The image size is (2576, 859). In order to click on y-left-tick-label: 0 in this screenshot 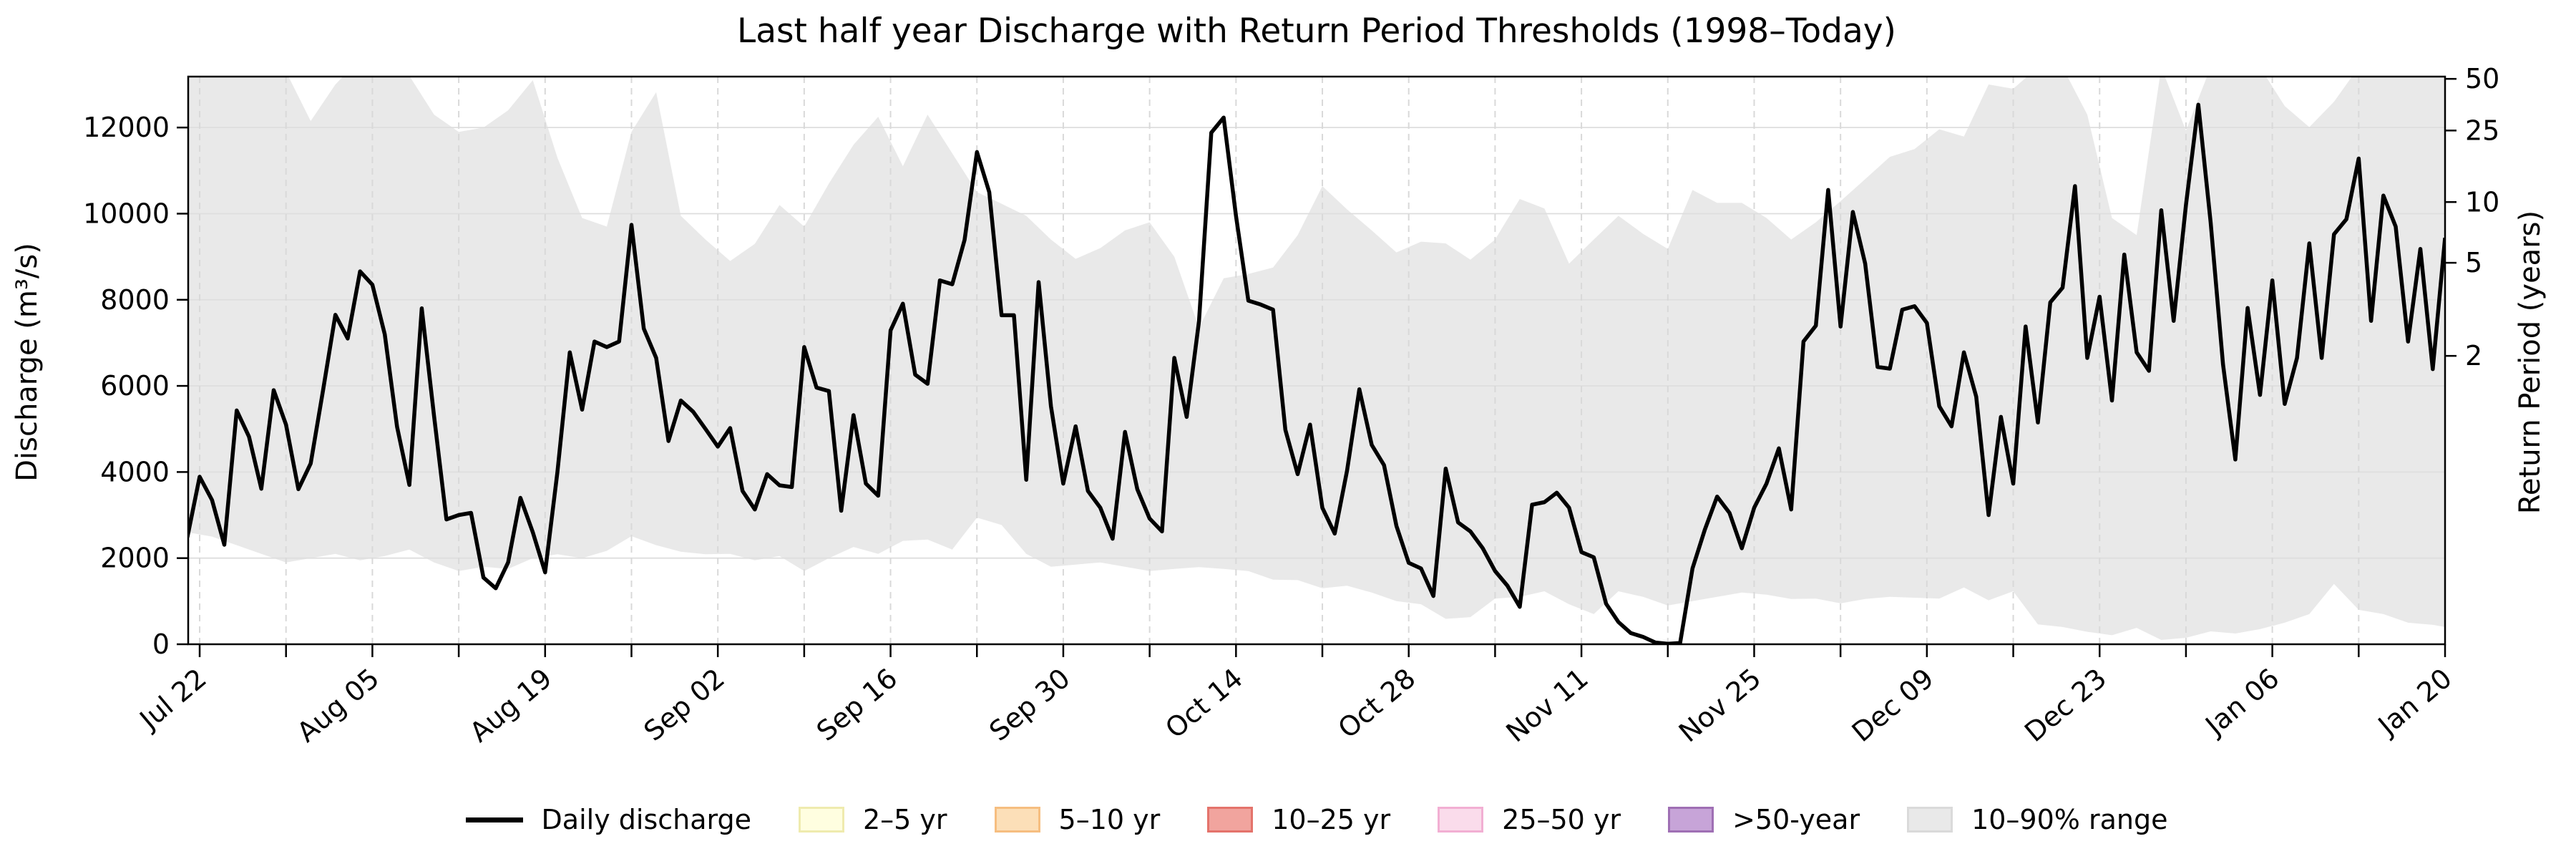, I will do `click(161, 644)`.